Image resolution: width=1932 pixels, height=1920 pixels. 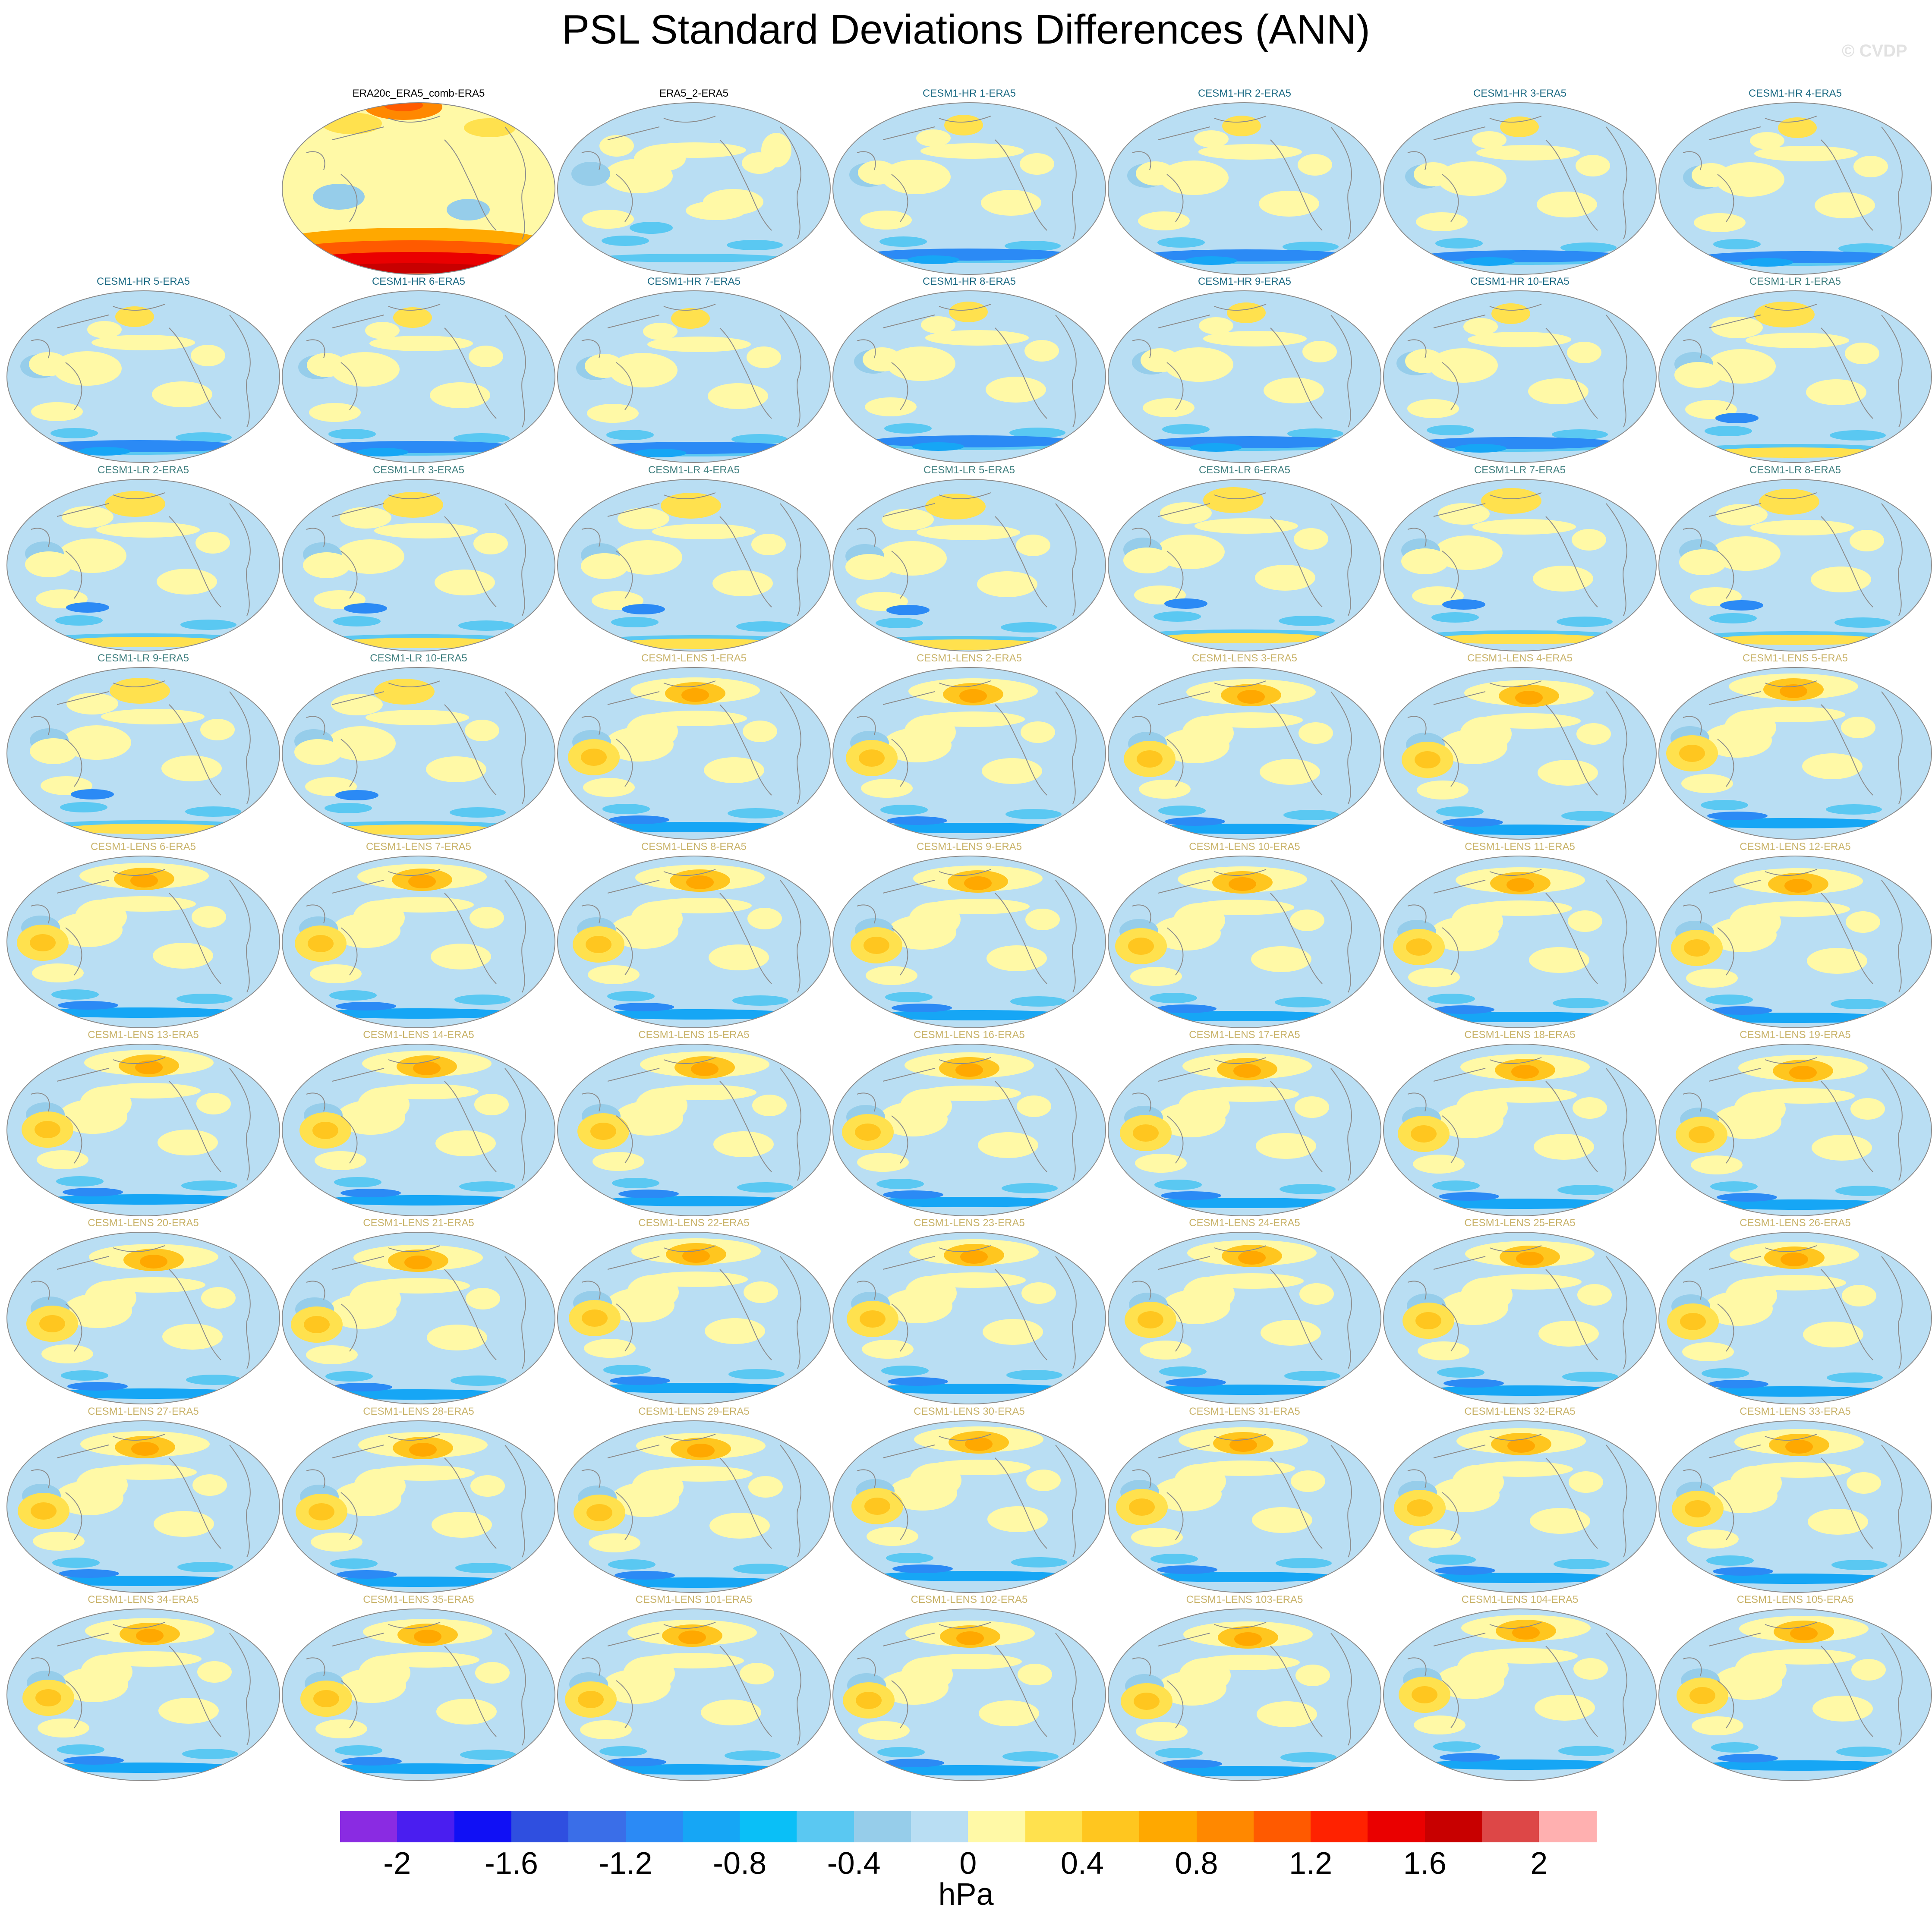 I want to click on panel-title: CESM1-LENS 6-ERA5, so click(x=143, y=847).